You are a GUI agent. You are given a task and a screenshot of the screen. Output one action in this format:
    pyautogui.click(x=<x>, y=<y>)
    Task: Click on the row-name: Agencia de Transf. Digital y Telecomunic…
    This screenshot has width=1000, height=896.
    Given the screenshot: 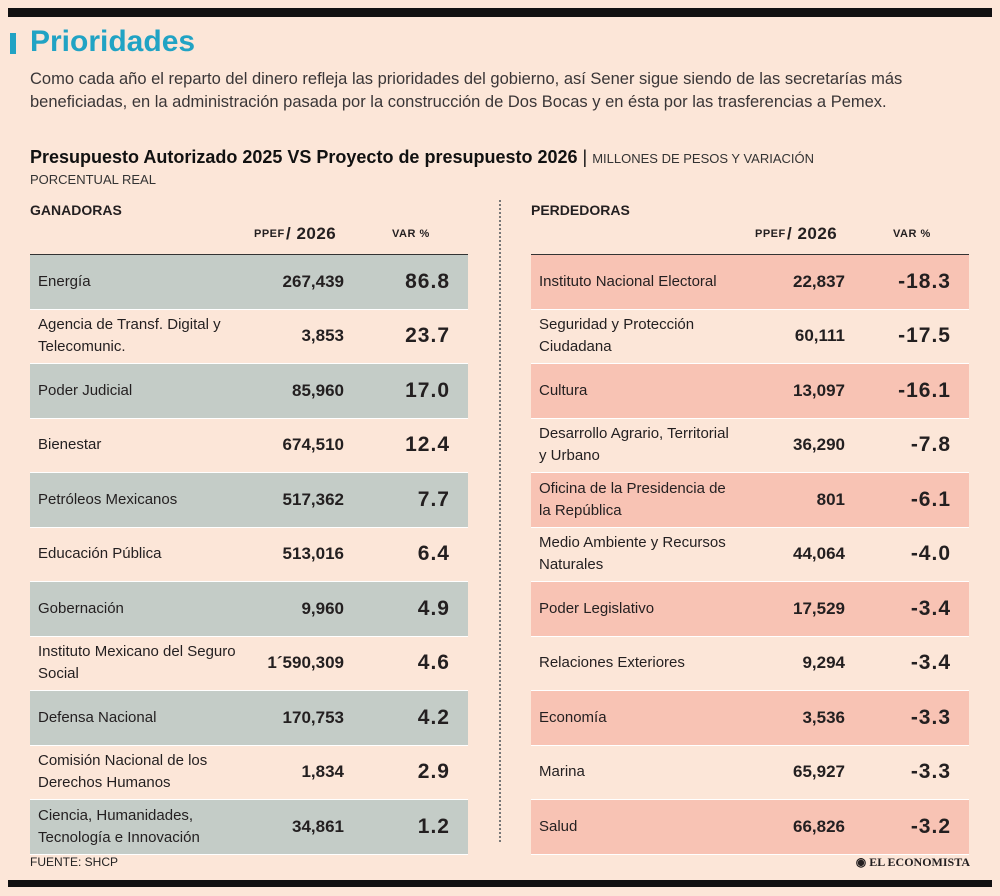 What is the action you would take?
    pyautogui.click(x=129, y=336)
    